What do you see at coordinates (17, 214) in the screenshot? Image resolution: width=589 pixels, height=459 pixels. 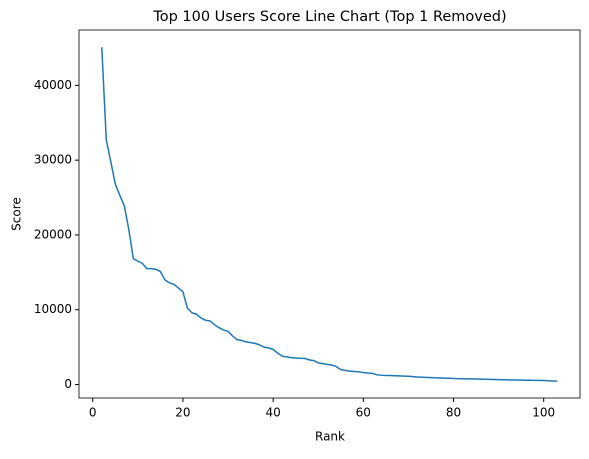 I see `y-axis-label: Score` at bounding box center [17, 214].